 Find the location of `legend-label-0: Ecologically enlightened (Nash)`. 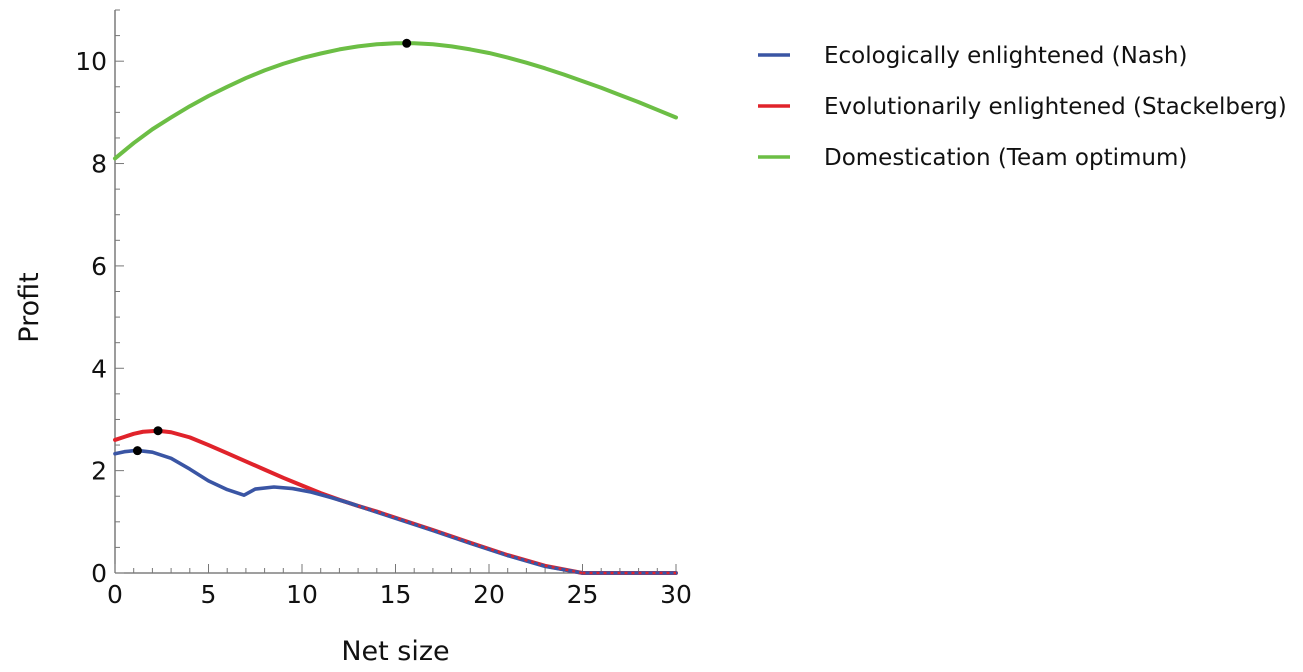

legend-label-0: Ecologically enlightened (Nash) is located at coordinates (1005, 56).